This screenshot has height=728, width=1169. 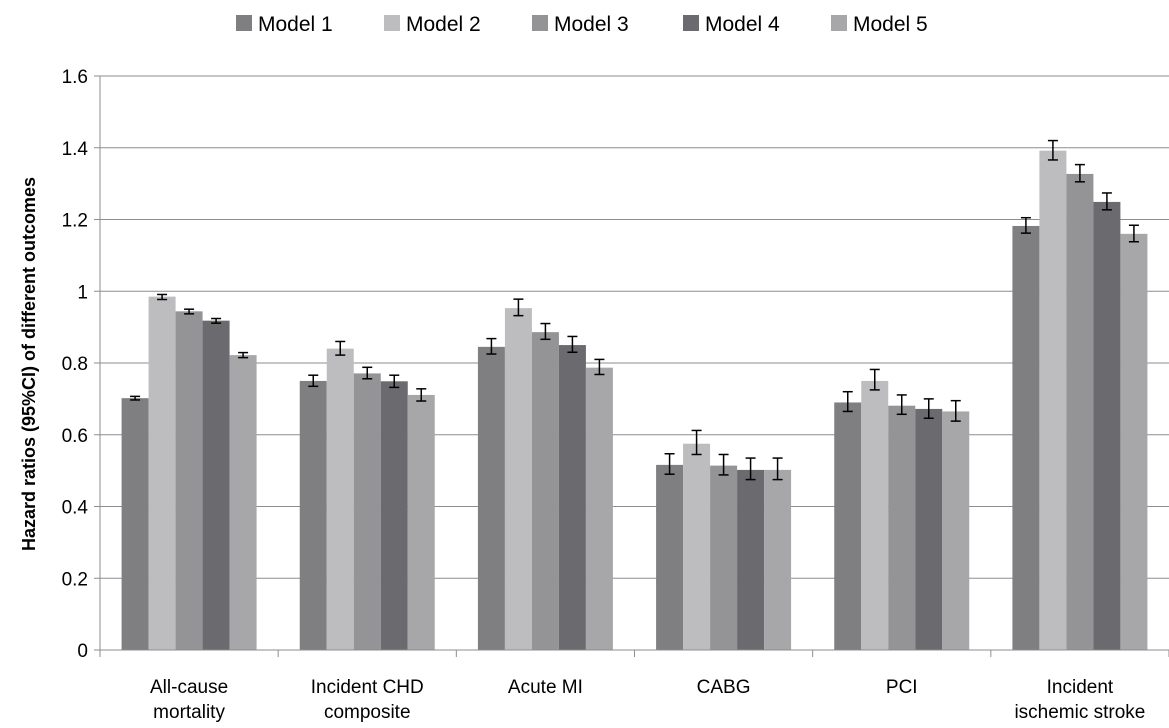 What do you see at coordinates (591, 24) in the screenshot?
I see `legend-label: Model 3` at bounding box center [591, 24].